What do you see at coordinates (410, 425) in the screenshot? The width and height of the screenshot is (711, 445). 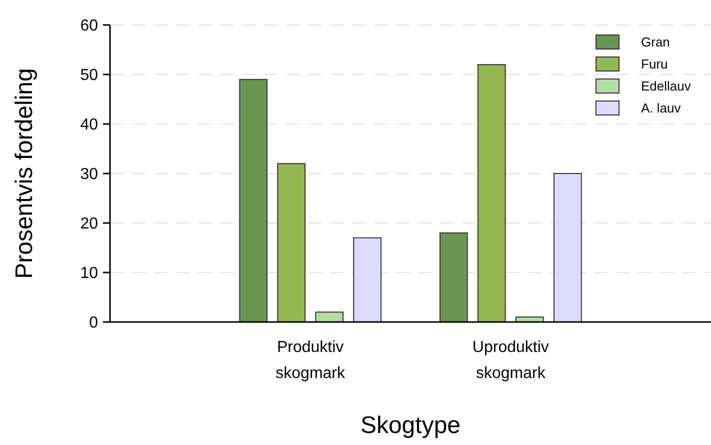 I see `x-axis-title: Skogtype` at bounding box center [410, 425].